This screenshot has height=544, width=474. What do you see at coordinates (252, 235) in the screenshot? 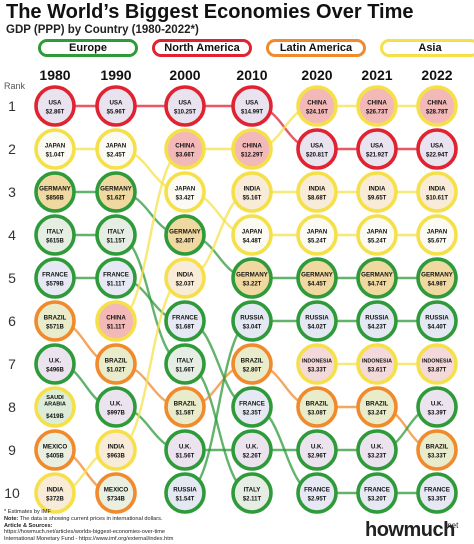
I see `country-node: JAPAN $4.48T` at bounding box center [252, 235].